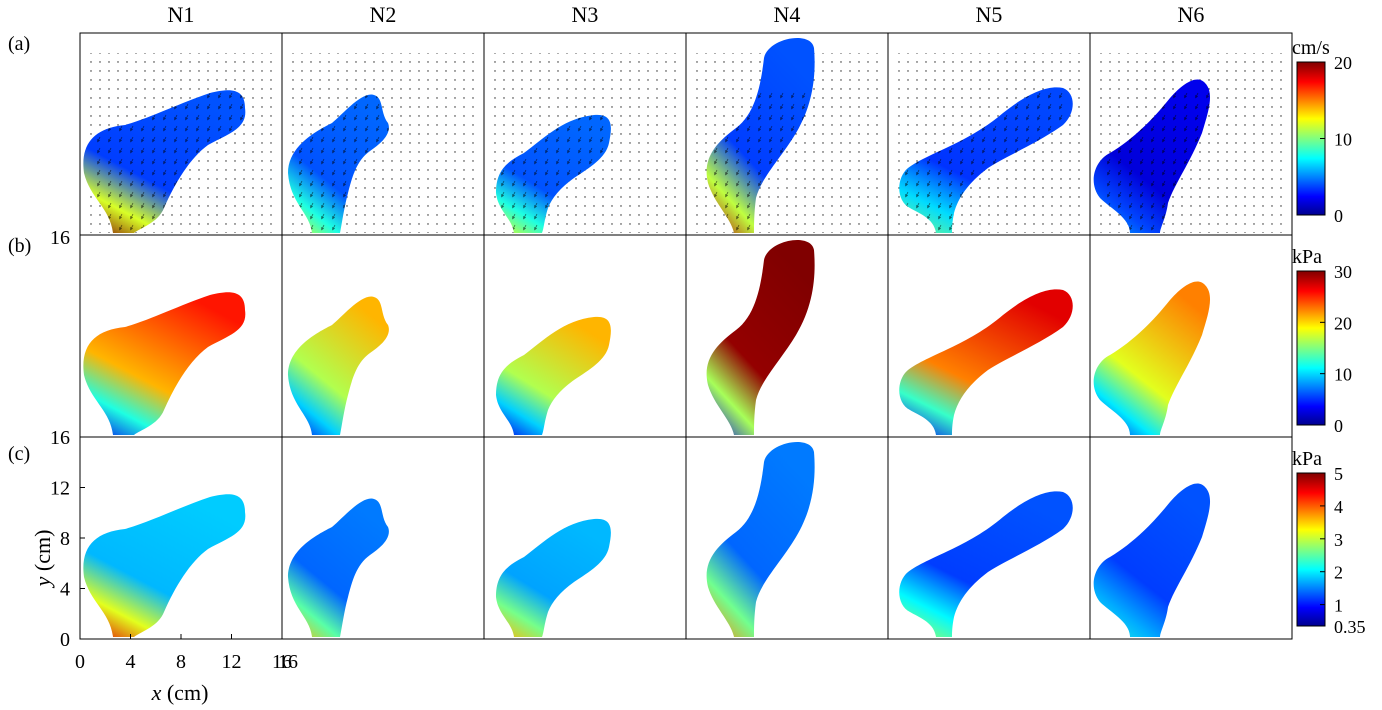 This screenshot has width=1382, height=710. I want to click on x-axis-var: x, so click(156, 692).